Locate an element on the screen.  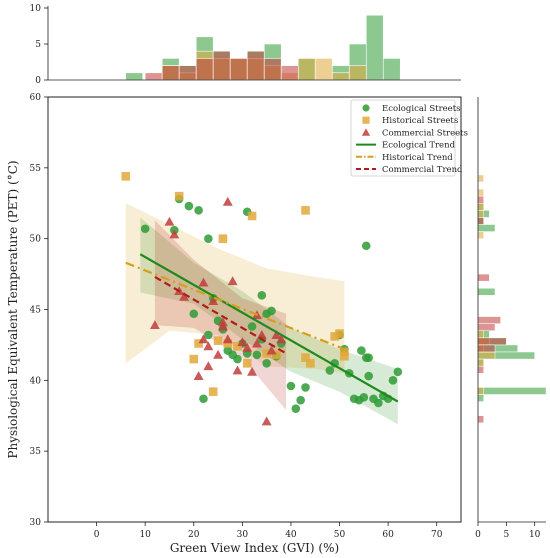
top-histogram-bars is located at coordinates (263, 47).